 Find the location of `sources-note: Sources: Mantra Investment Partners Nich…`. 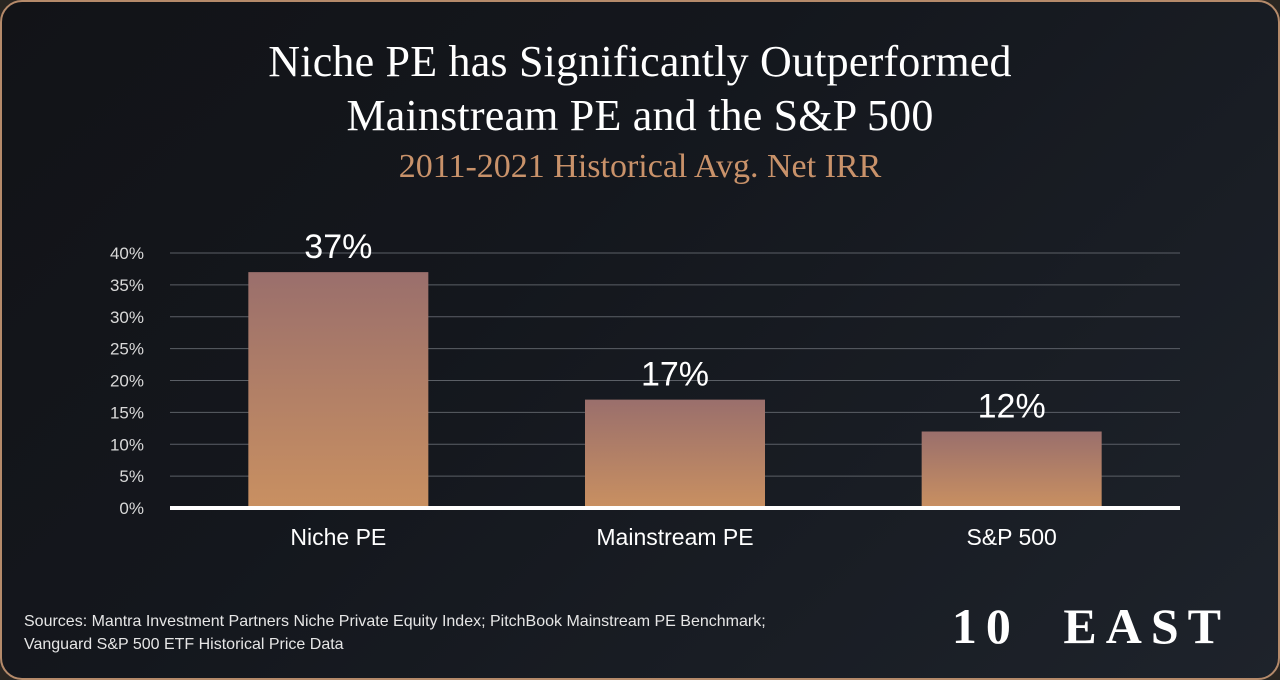

sources-note: Sources: Mantra Investment Partners Nich… is located at coordinates (474, 633).